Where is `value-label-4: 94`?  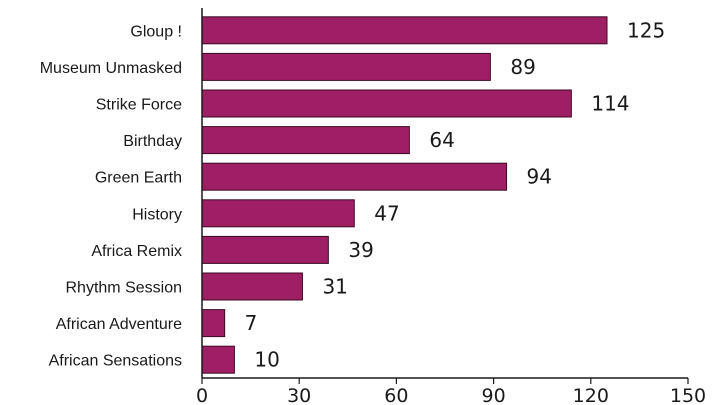
value-label-4: 94 is located at coordinates (539, 177).